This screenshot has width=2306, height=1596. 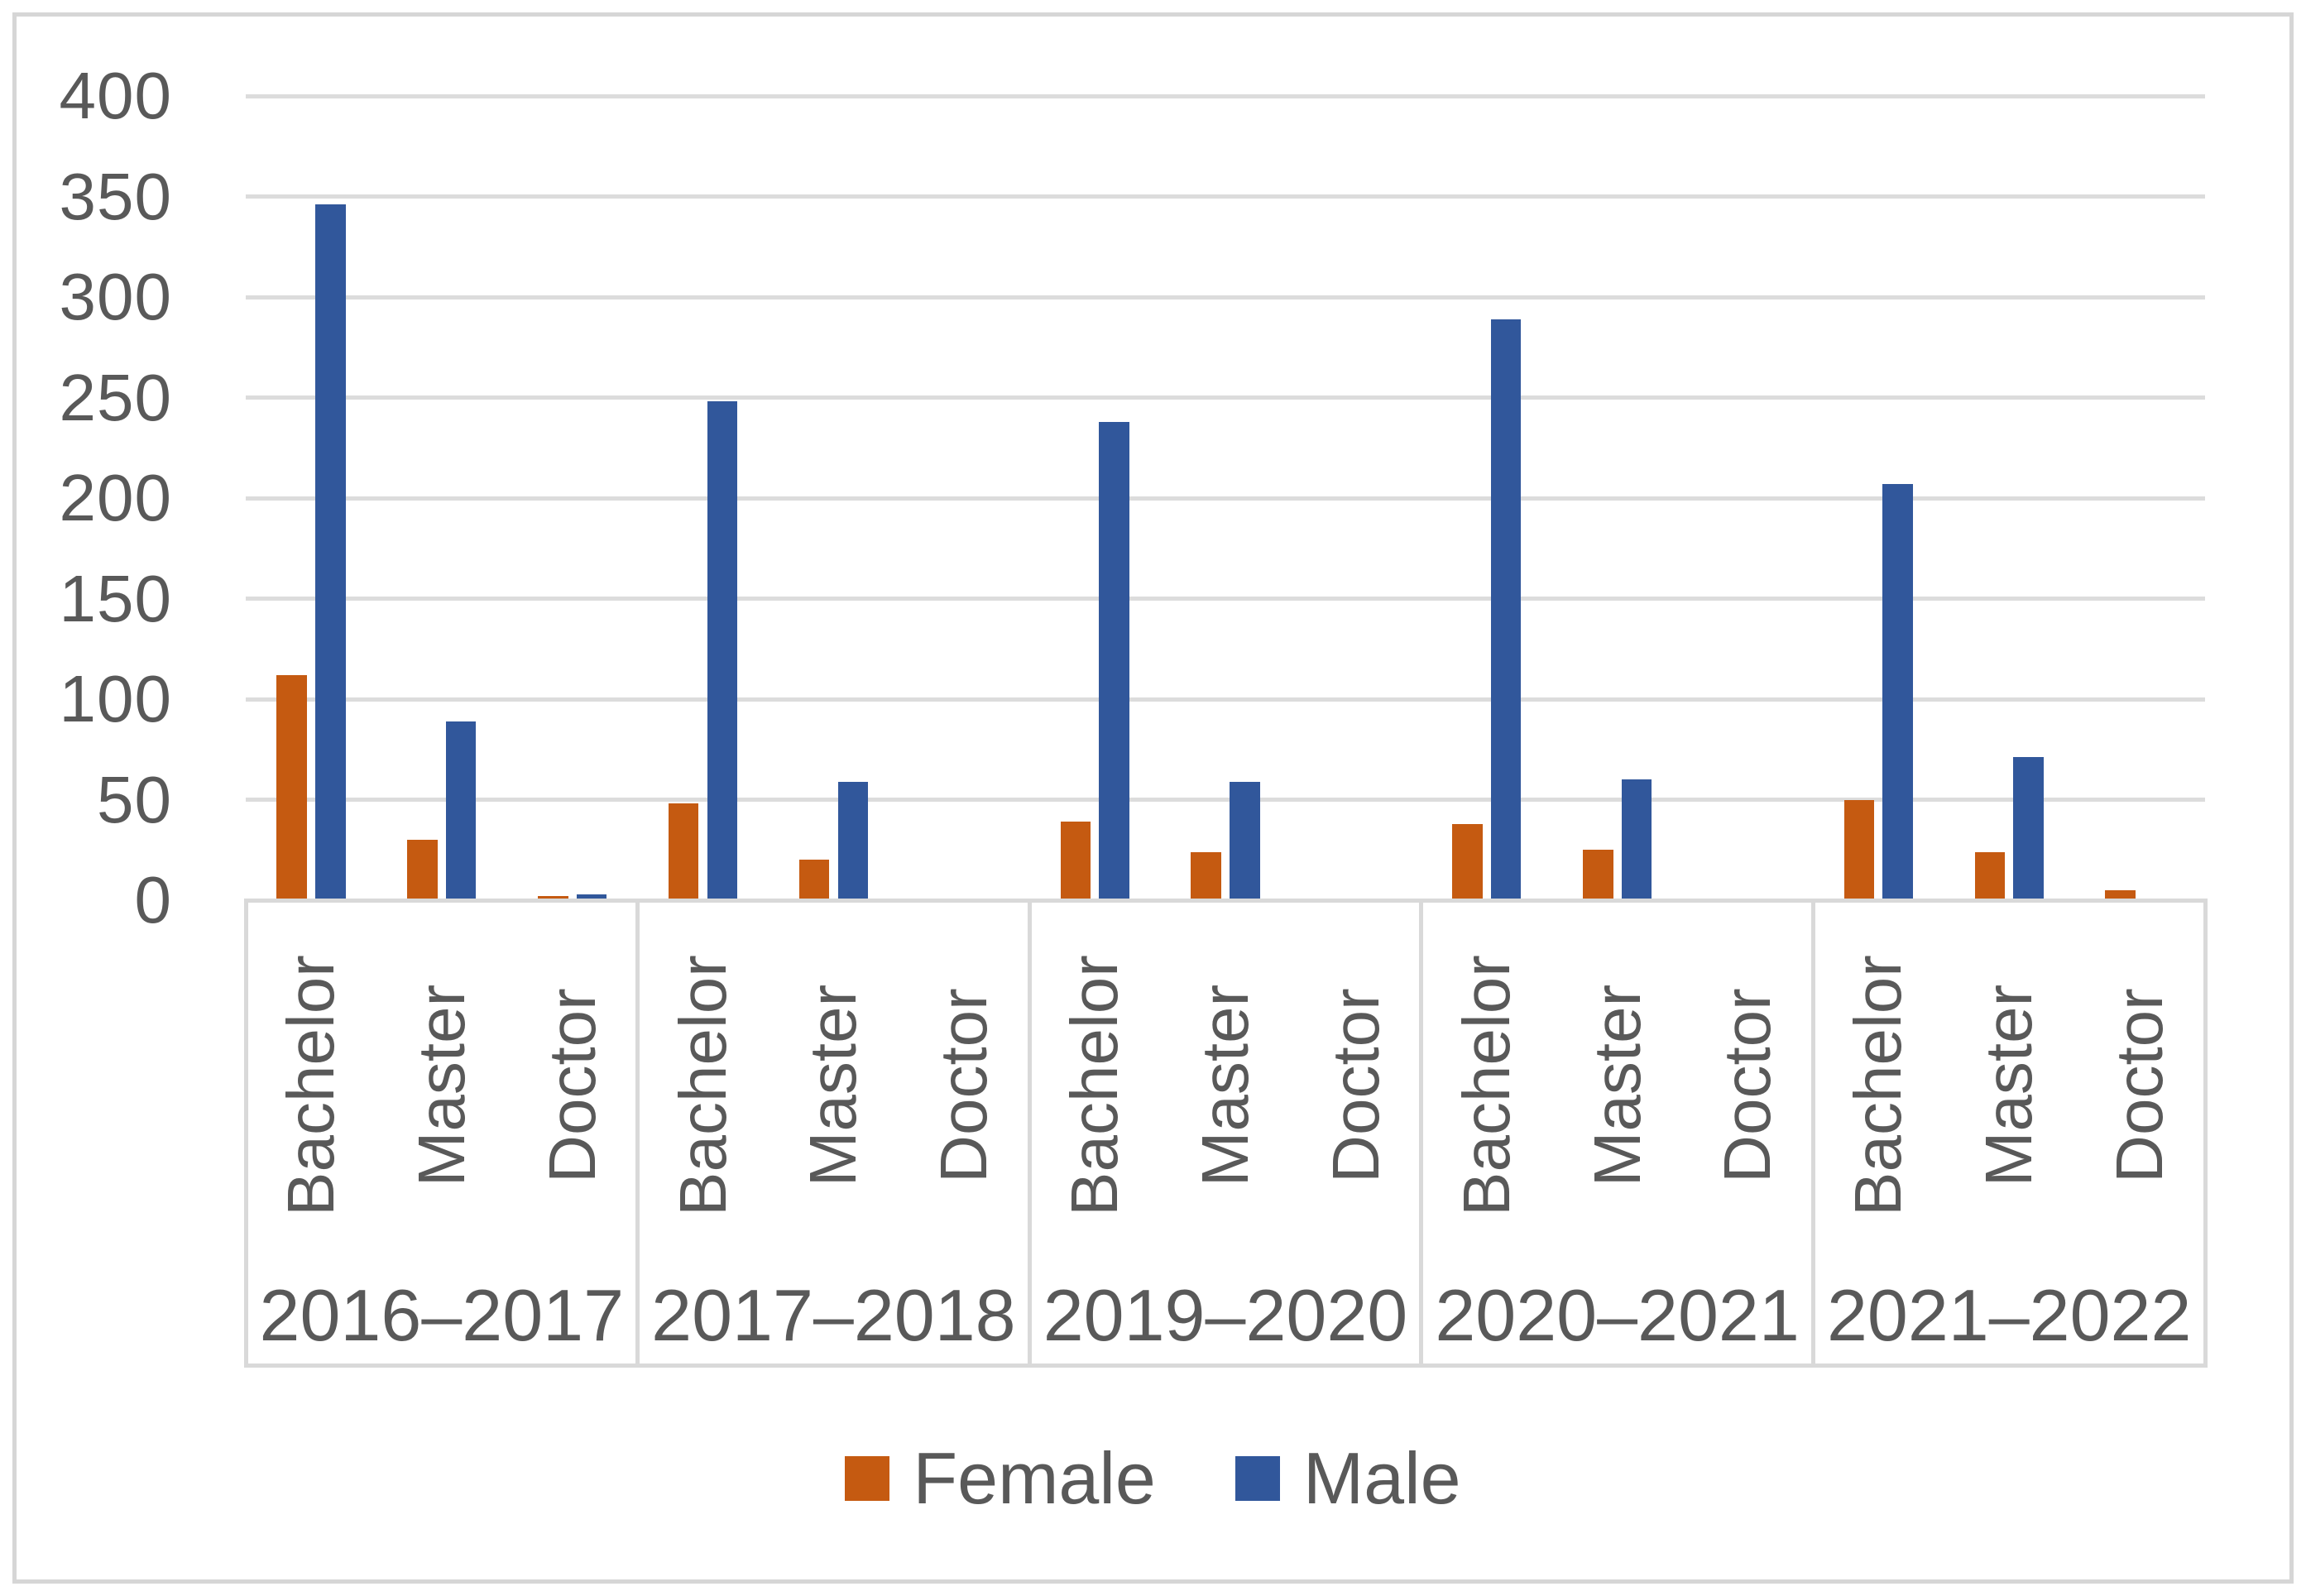 I want to click on y-axis-tick-label: 0, so click(x=153, y=900).